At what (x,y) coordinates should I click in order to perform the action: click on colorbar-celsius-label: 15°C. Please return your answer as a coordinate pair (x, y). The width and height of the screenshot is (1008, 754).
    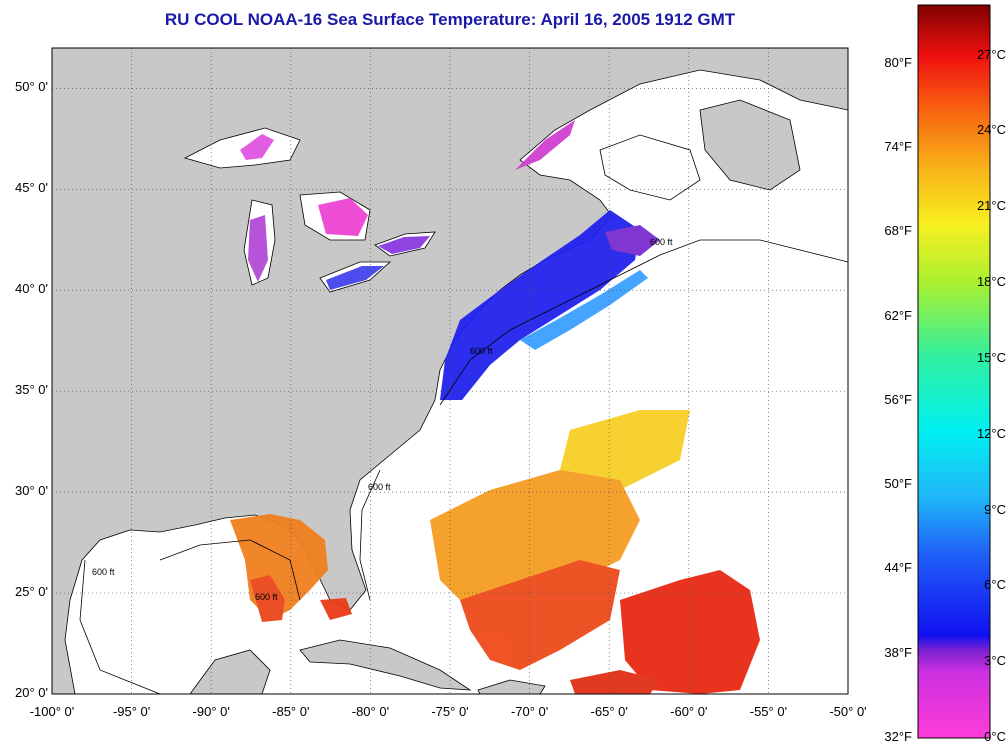
    Looking at the image, I should click on (991, 357).